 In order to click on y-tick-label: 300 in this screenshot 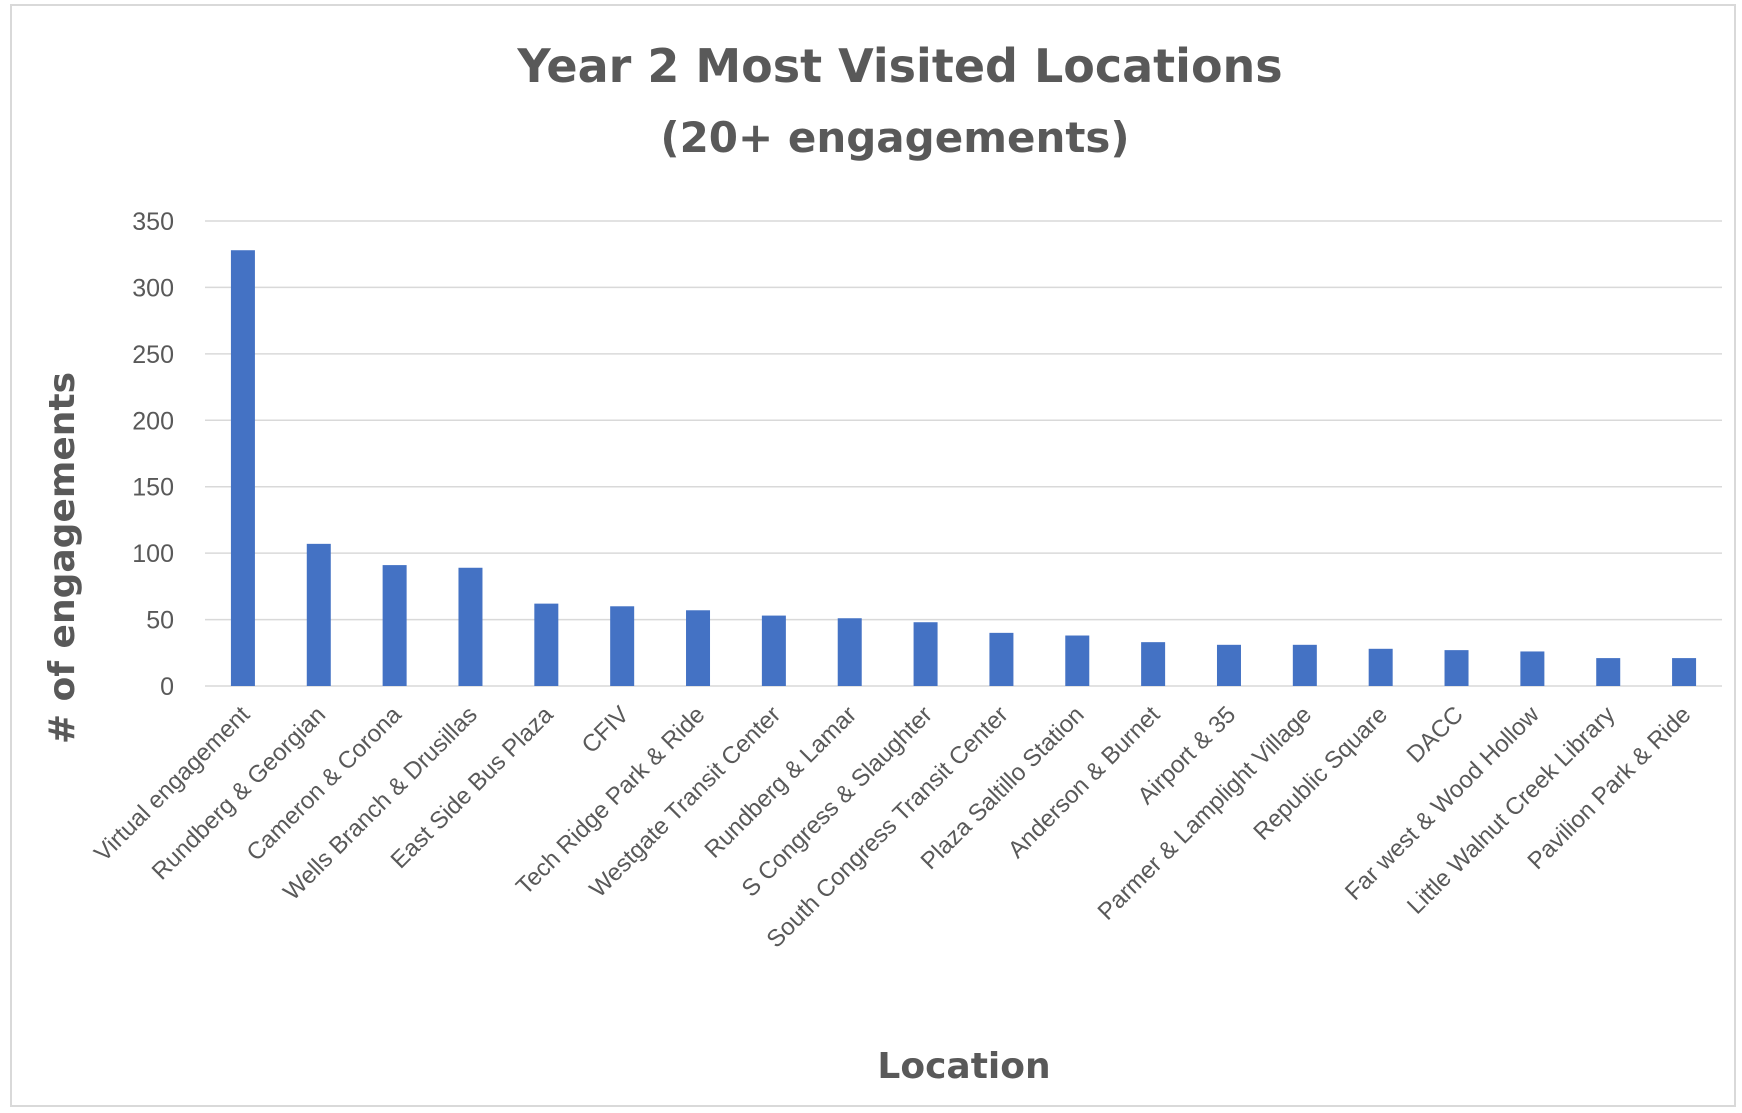, I will do `click(153, 288)`.